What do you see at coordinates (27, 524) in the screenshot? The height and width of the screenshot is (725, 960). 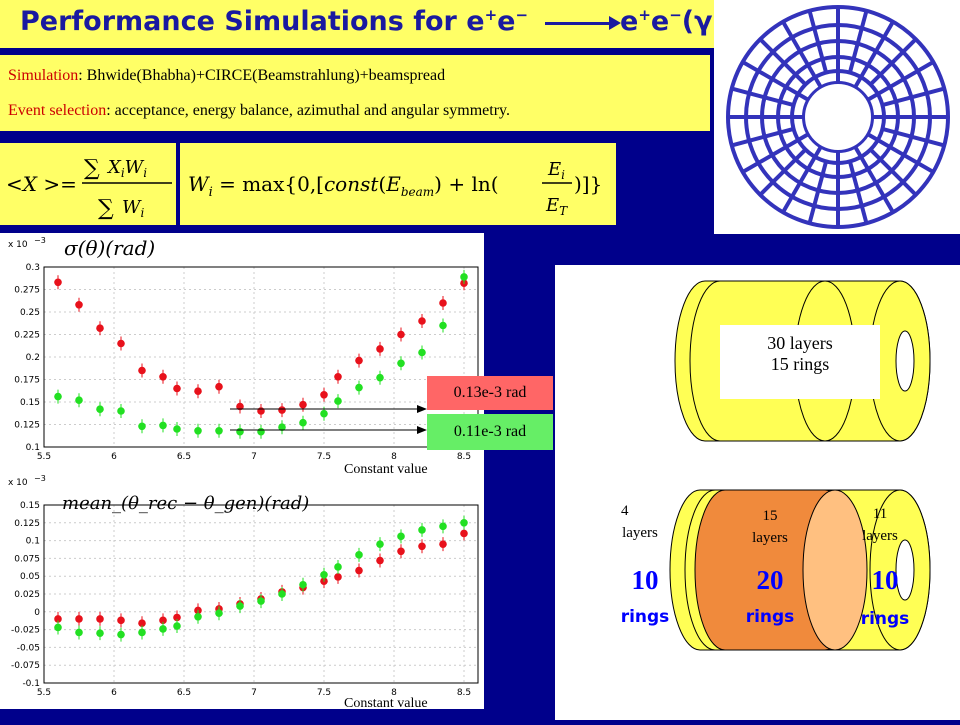 I see `y-tick-label: 0.125` at bounding box center [27, 524].